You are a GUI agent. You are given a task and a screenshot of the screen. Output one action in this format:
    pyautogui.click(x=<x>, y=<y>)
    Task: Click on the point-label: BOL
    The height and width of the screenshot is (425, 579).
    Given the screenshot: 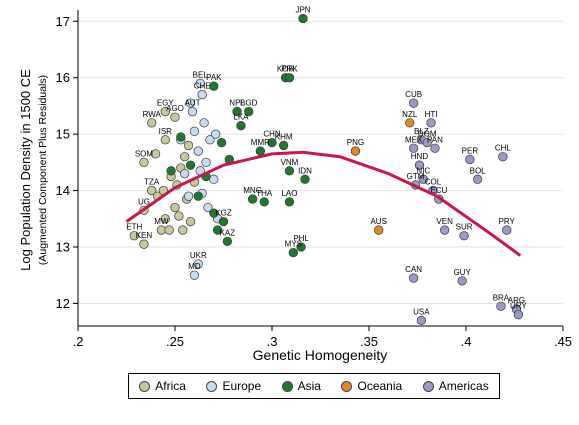 What is the action you would take?
    pyautogui.click(x=478, y=170)
    